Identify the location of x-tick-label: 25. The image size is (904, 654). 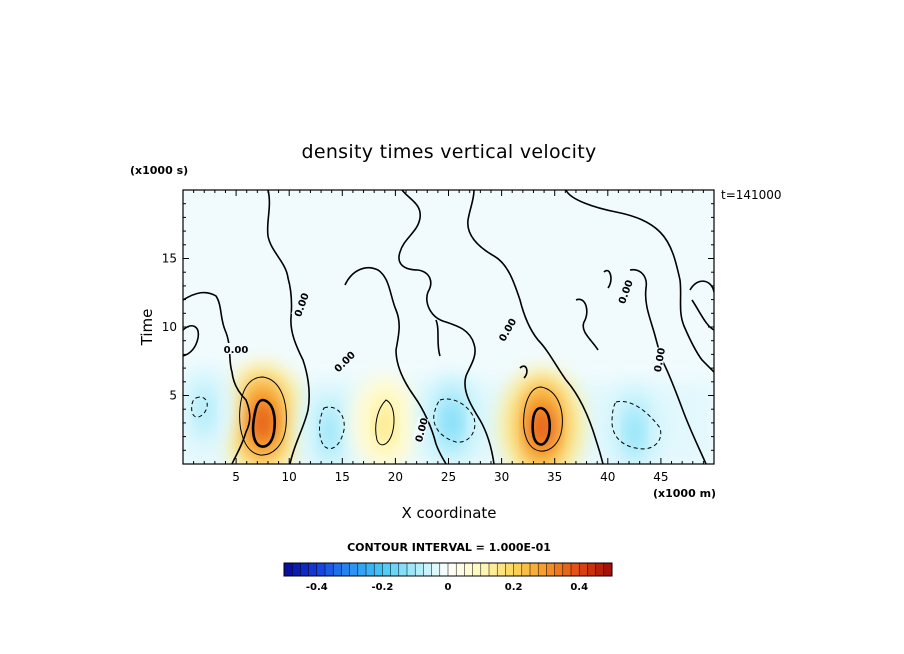
(448, 477).